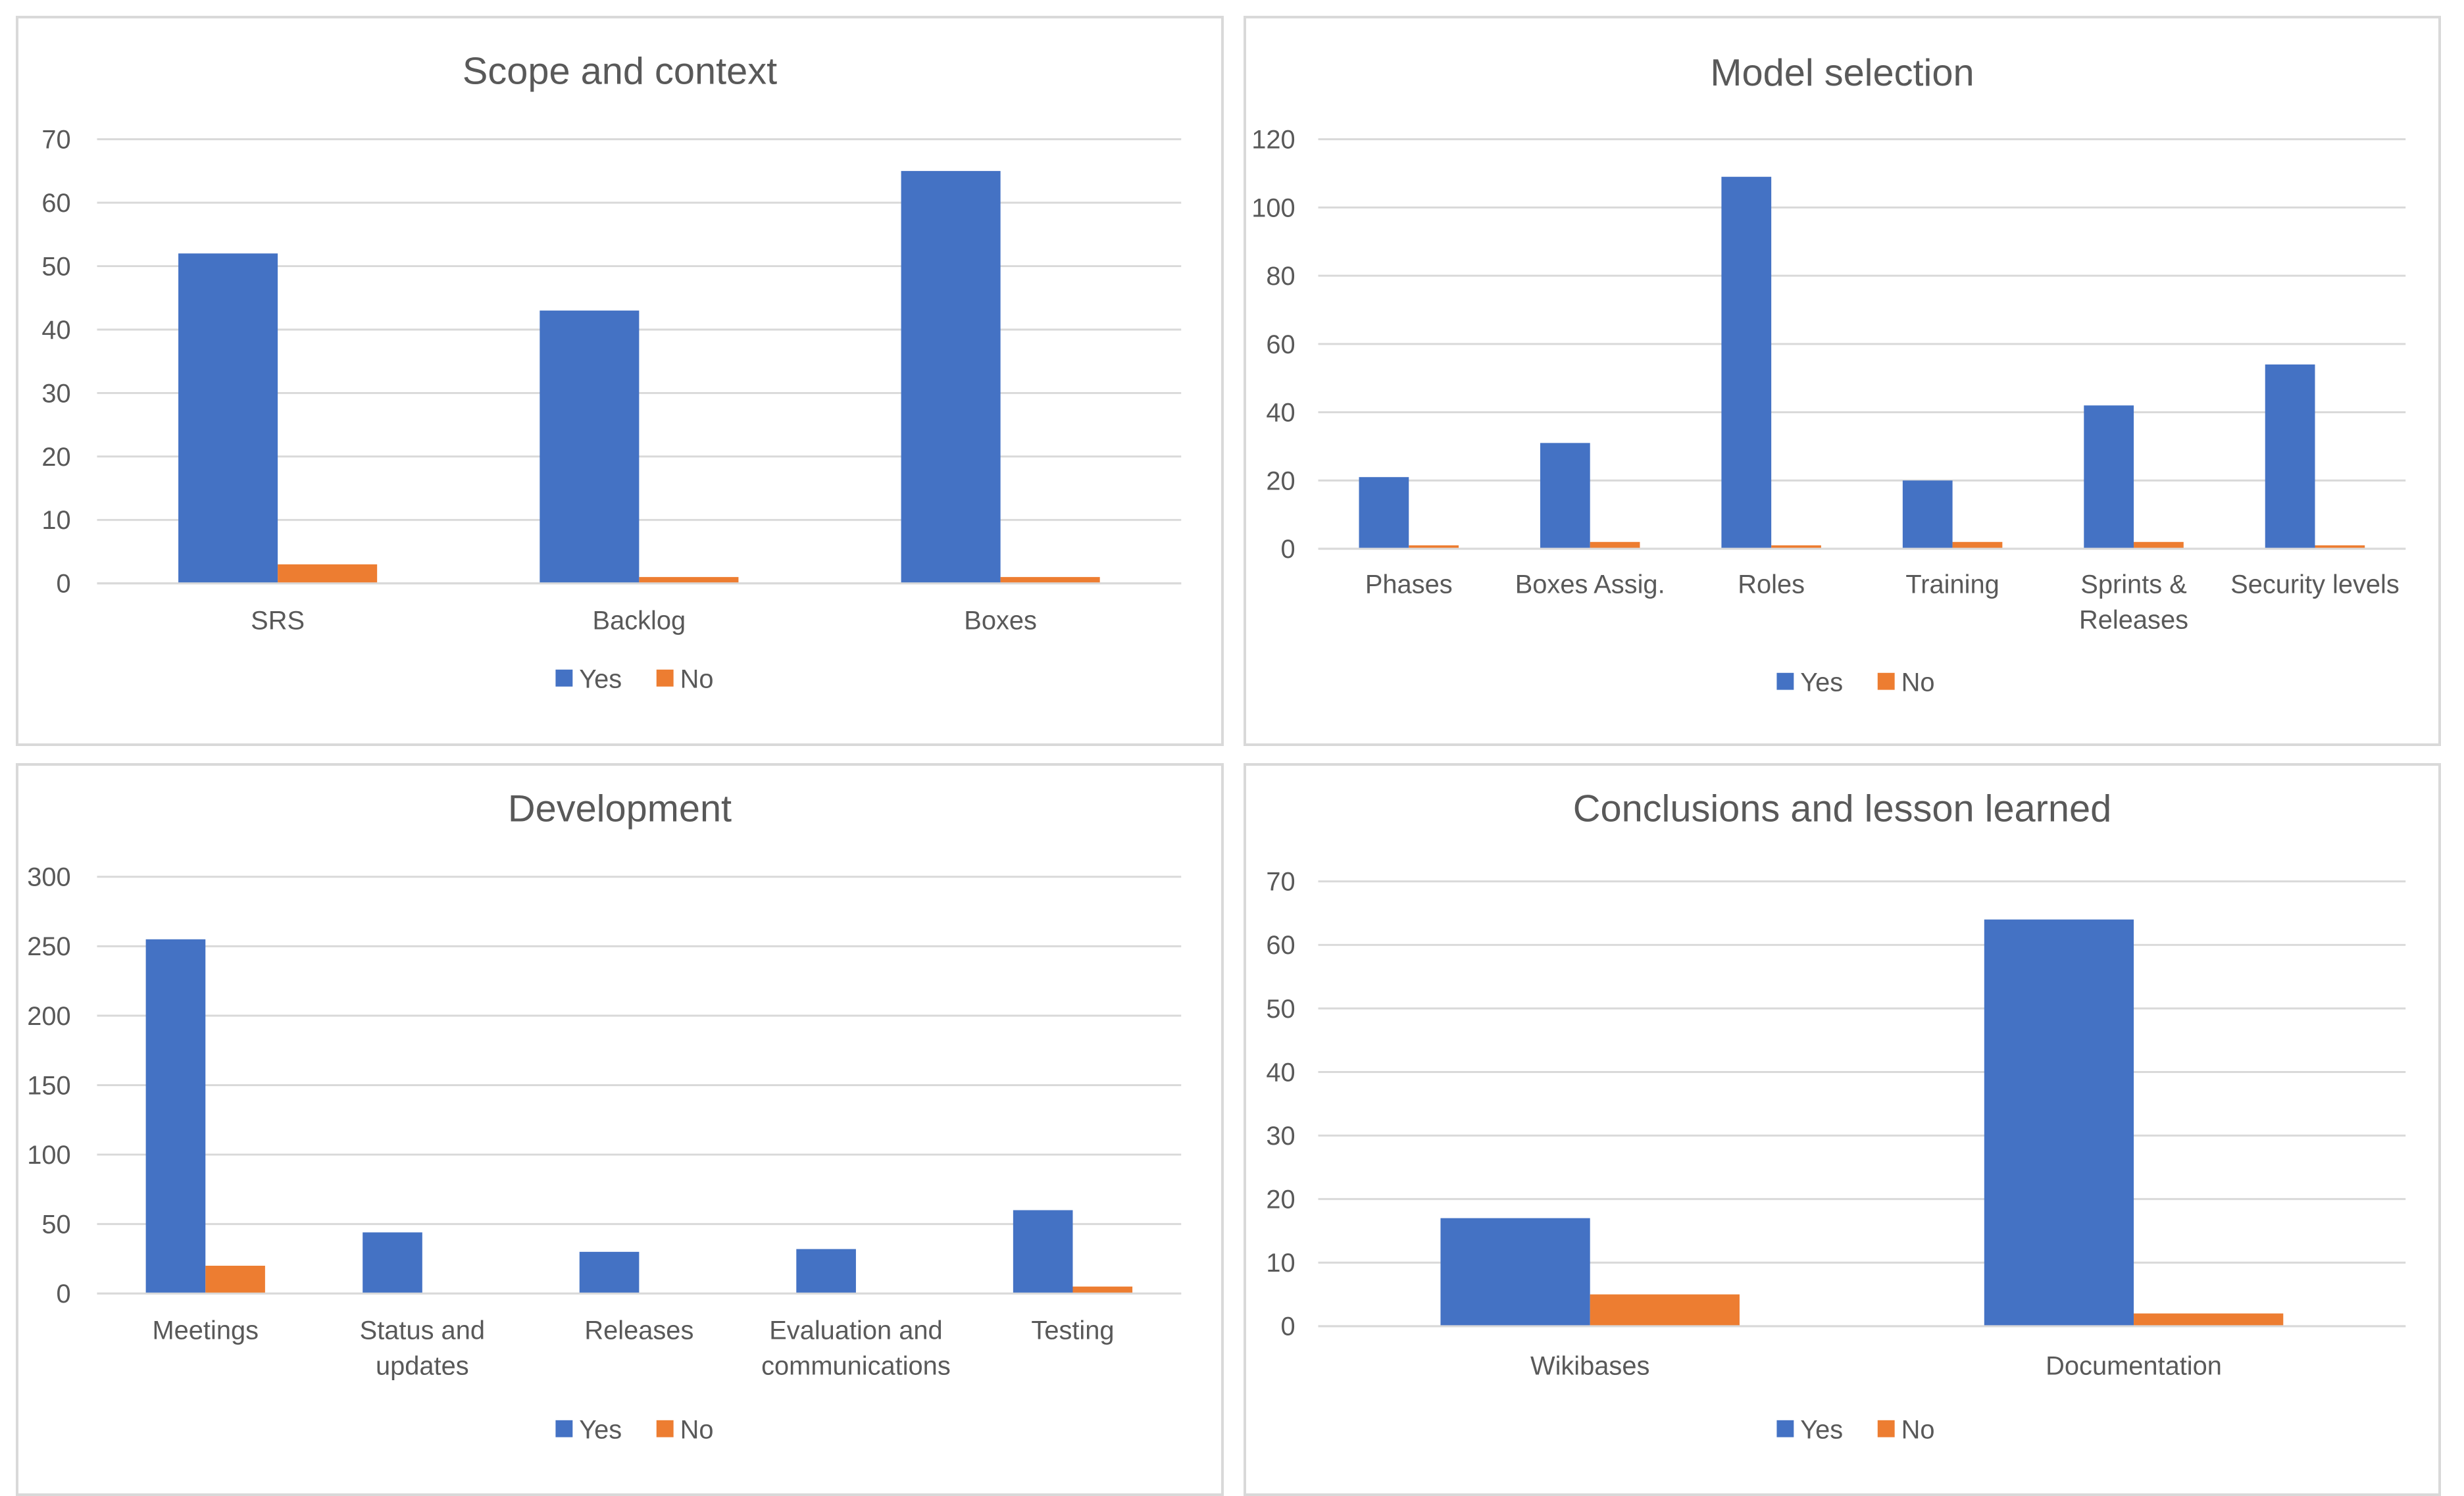 The width and height of the screenshot is (2464, 1496). Describe the element at coordinates (48, 877) in the screenshot. I see `y-tick-label-300: 300` at that location.